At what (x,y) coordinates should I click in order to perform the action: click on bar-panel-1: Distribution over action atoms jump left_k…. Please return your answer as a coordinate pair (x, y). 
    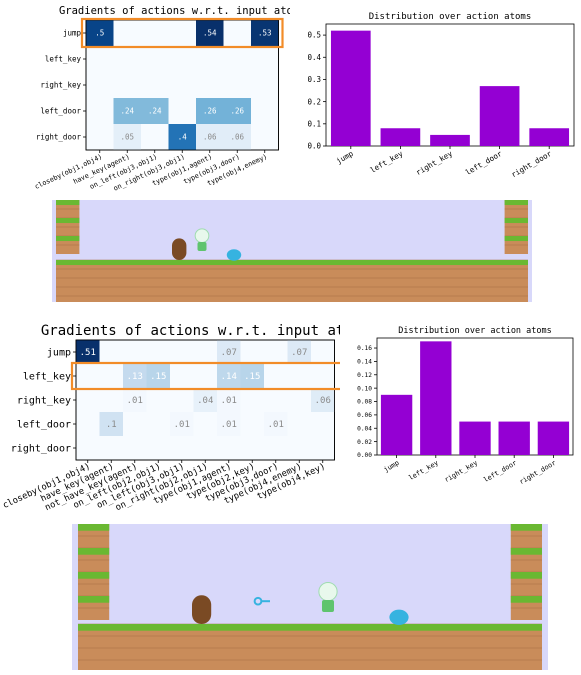
    Looking at the image, I should click on (435, 97).